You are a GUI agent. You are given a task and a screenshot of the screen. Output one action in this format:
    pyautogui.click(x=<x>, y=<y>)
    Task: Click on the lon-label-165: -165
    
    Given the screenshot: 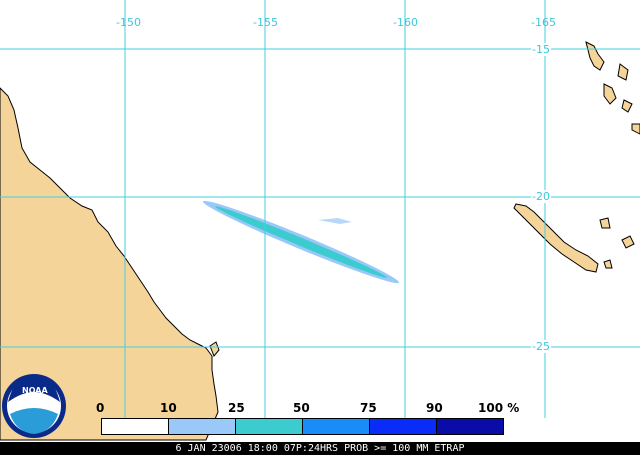 What is the action you would take?
    pyautogui.click(x=543, y=22)
    